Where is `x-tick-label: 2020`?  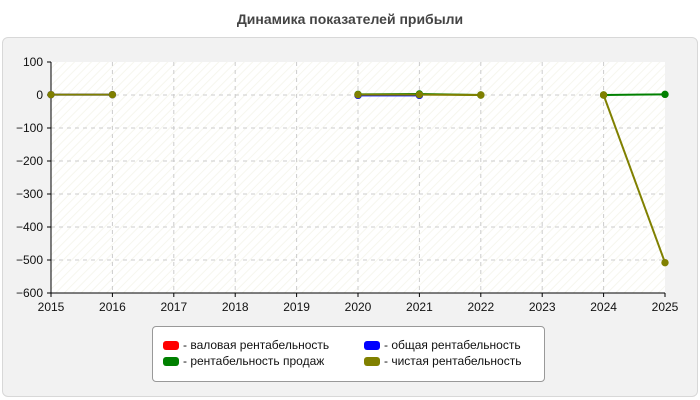 x-tick-label: 2020 is located at coordinates (358, 307).